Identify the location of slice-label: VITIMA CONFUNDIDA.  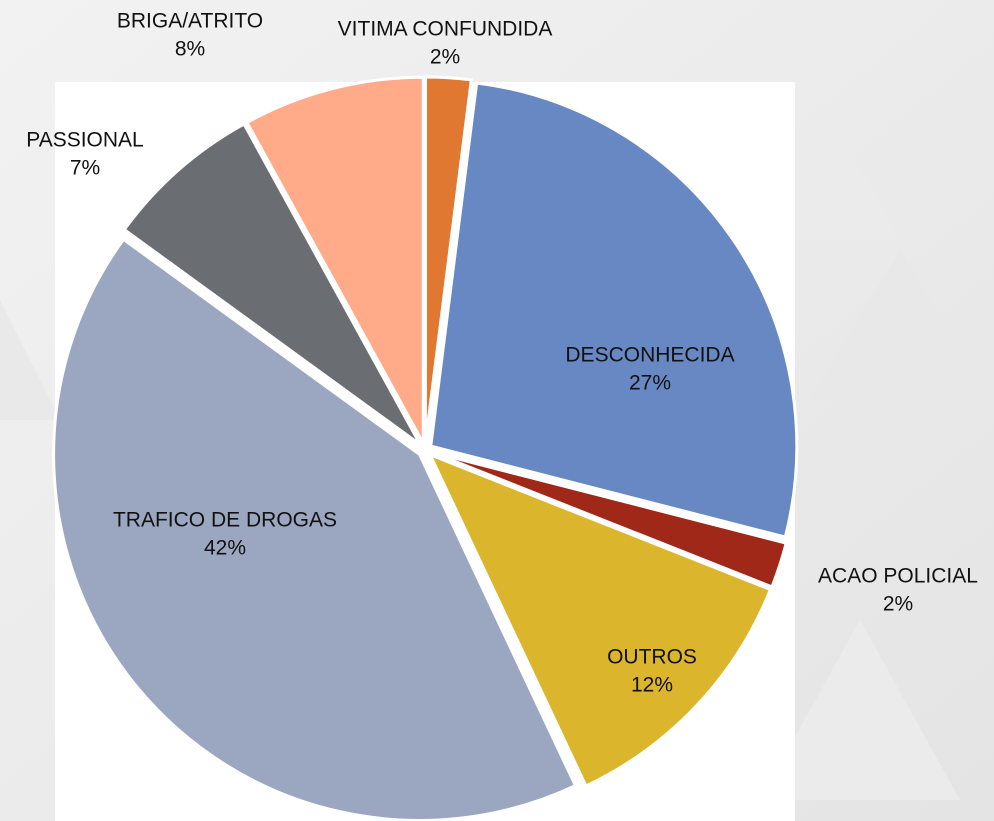
(445, 29).